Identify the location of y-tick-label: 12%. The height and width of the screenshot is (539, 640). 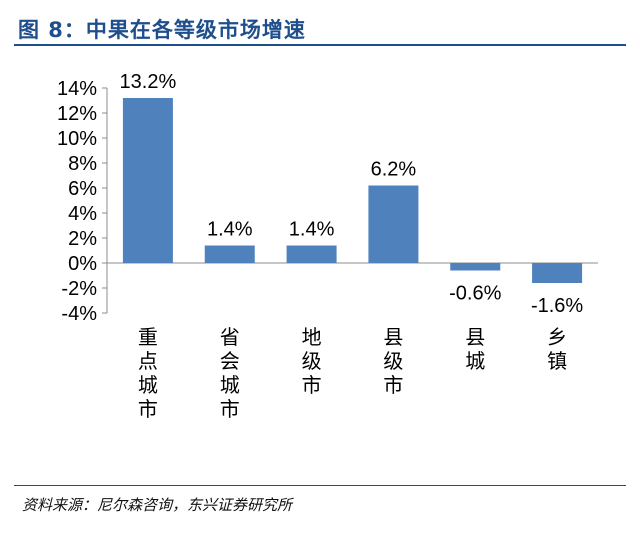
(77, 114).